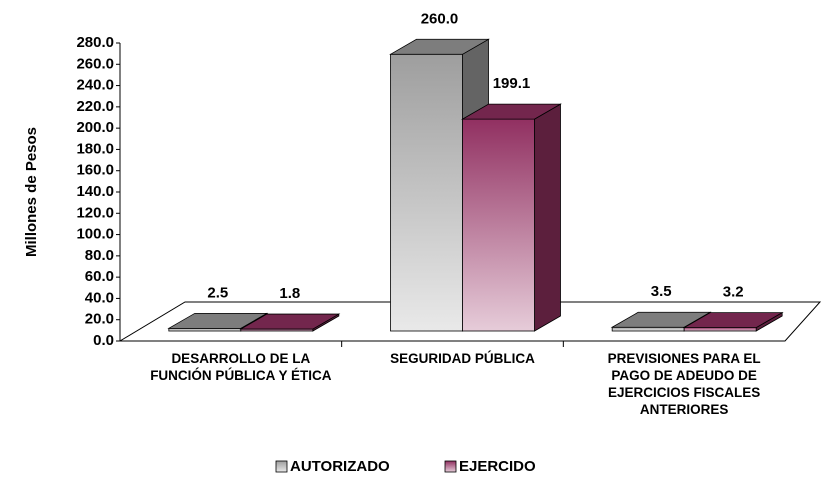 Image resolution: width=822 pixels, height=477 pixels. What do you see at coordinates (95, 85) in the screenshot?
I see `y-tick-label: 240.0` at bounding box center [95, 85].